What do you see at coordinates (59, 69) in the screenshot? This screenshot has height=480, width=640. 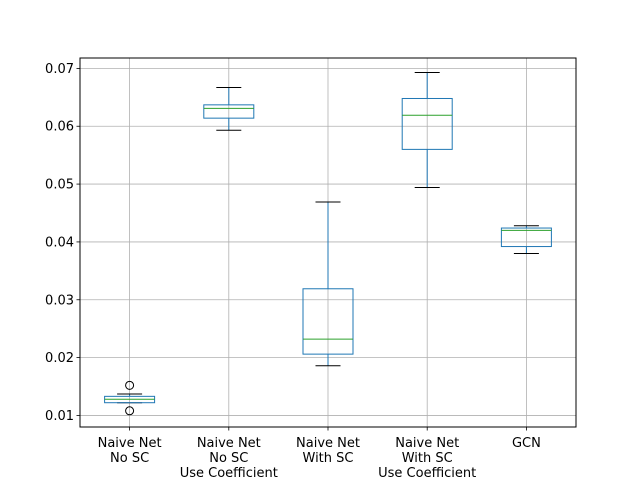 I see `y-tick-label: 0.07` at bounding box center [59, 69].